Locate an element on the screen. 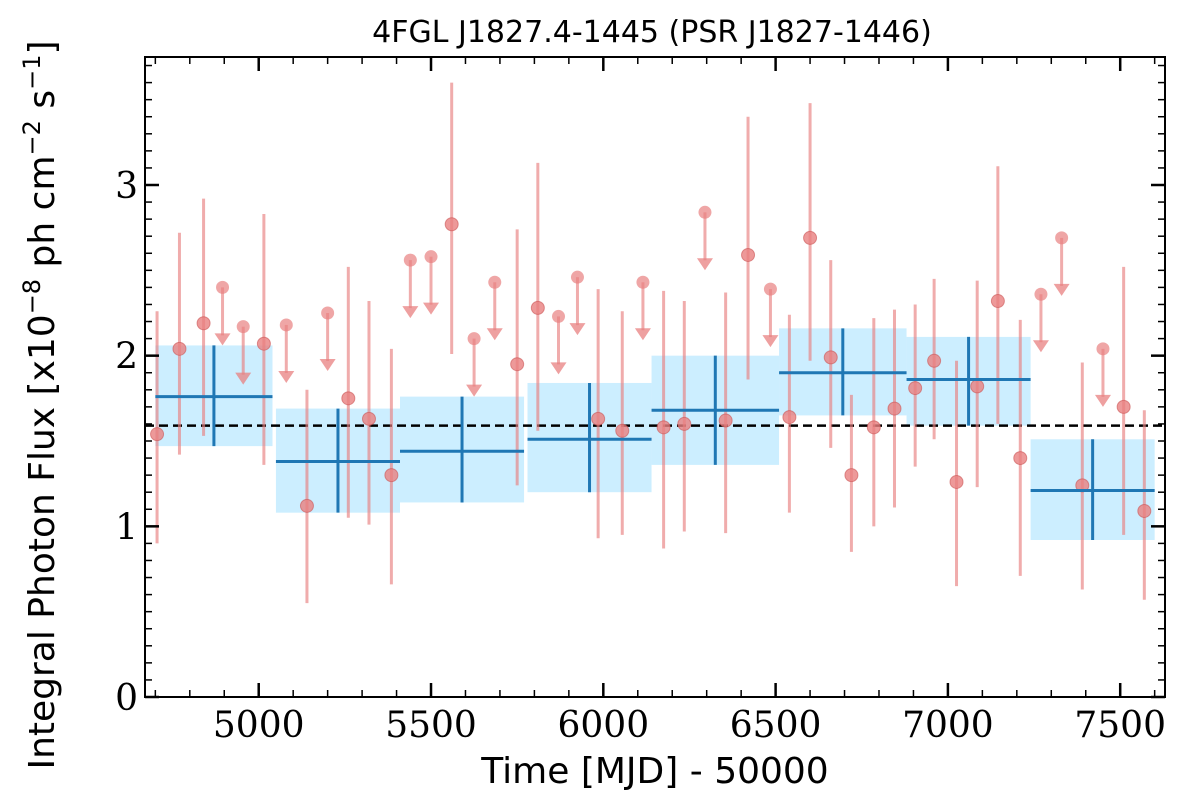  x-tick-label: 7000 is located at coordinates (948, 725).